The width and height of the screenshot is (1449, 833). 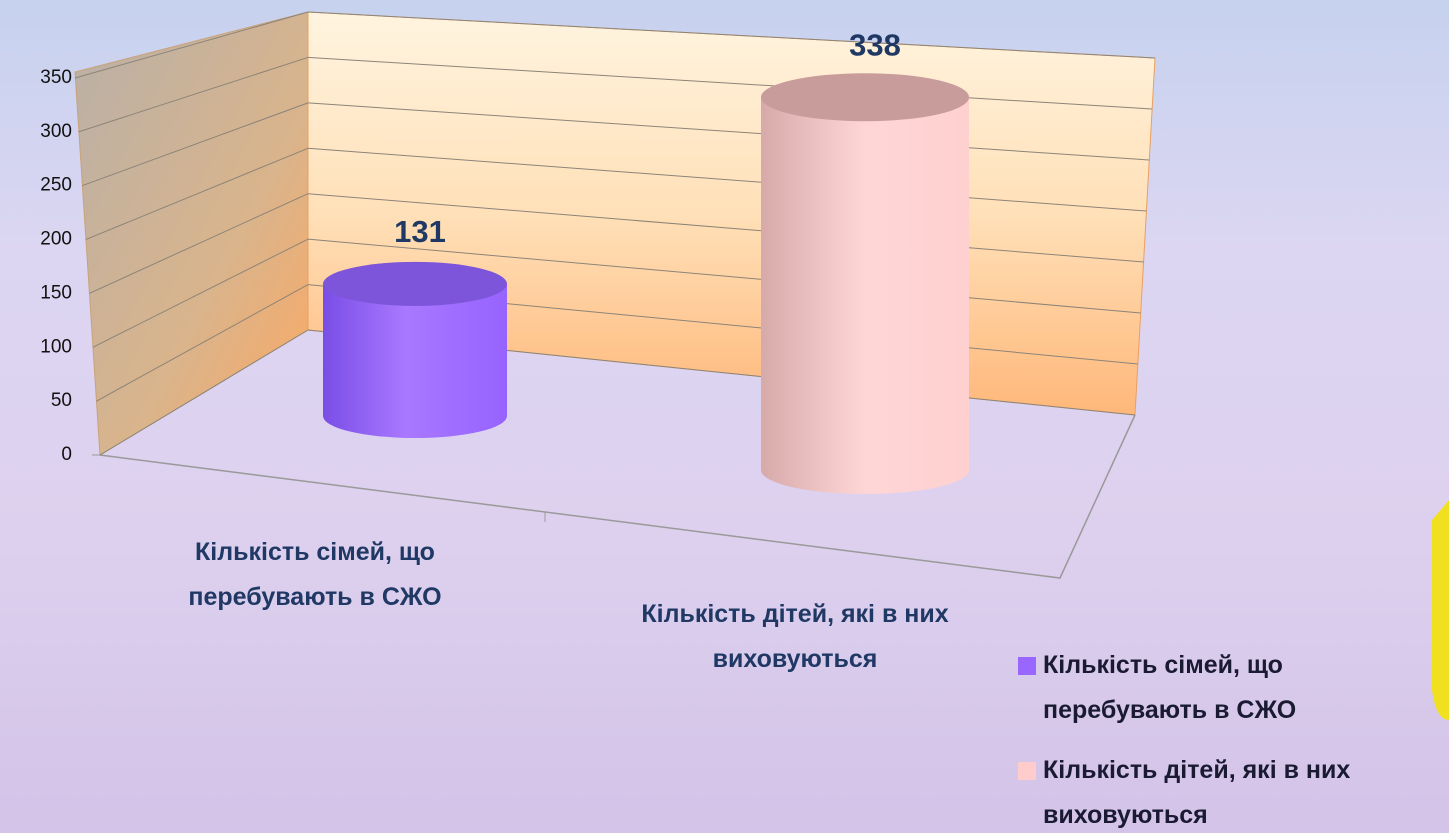 I want to click on legend-label: Кількість дітей, які в них виховуються, so click(x=1197, y=792).